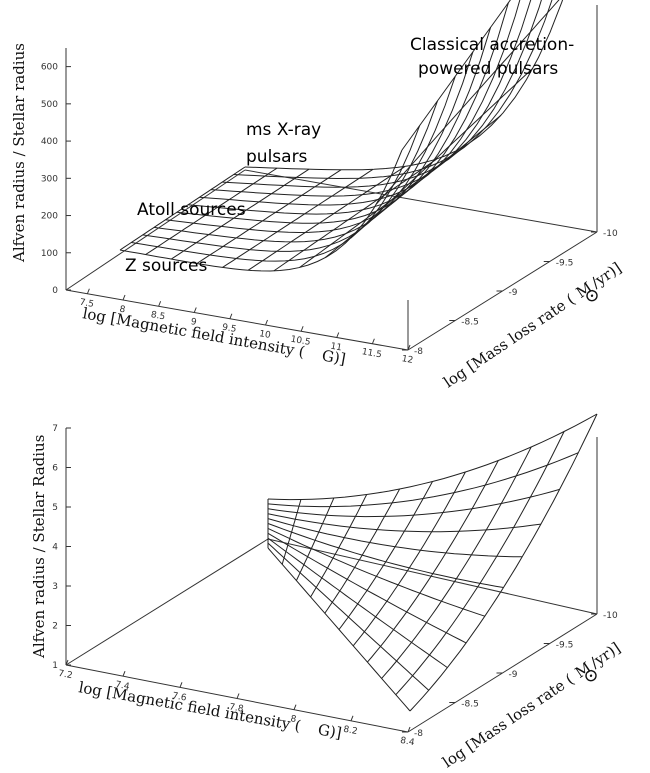  I want to click on bottom-x-tick-label: 7.8, so click(236, 708).